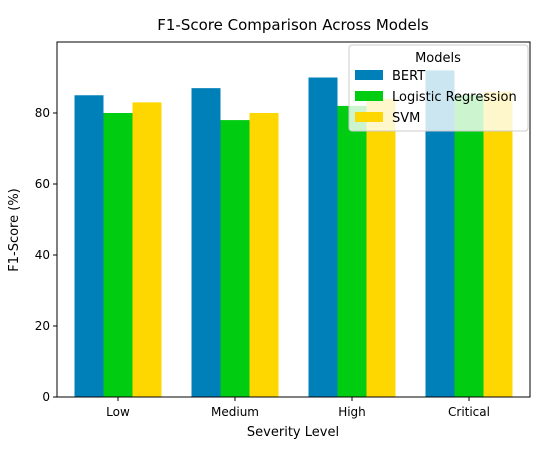 This screenshot has width=550, height=453. I want to click on legend: Models BERT Logistic Regression SVM, so click(438, 88).